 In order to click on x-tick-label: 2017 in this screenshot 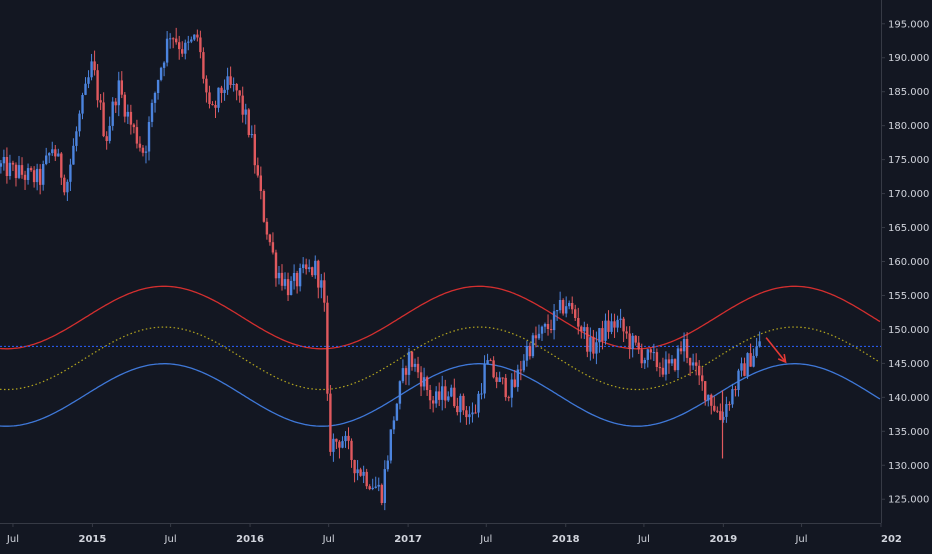, I will do `click(408, 539)`.